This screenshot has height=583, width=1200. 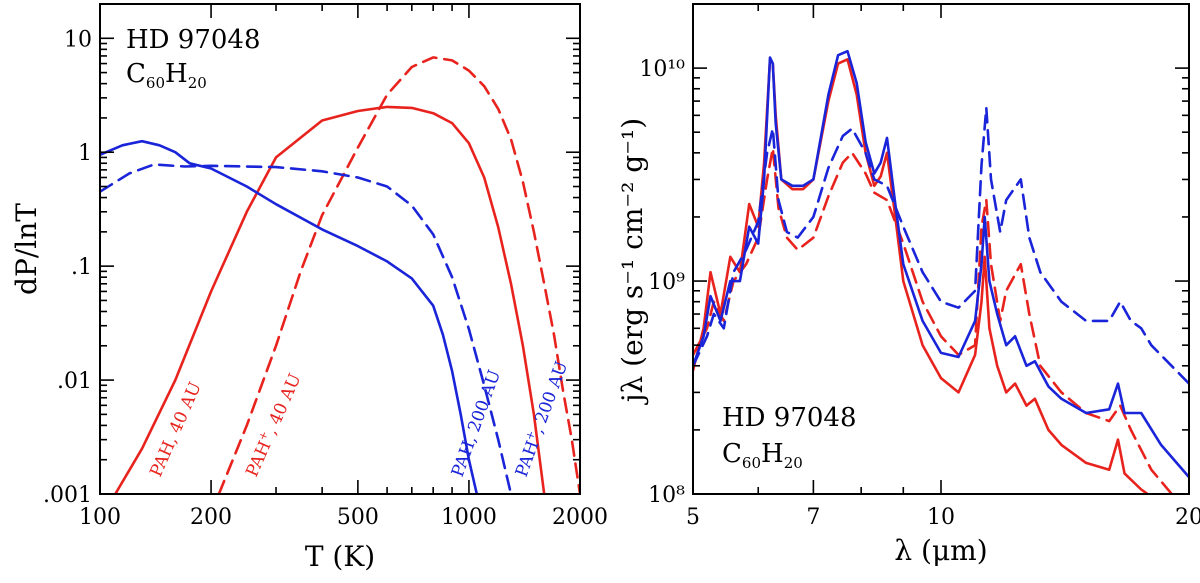 What do you see at coordinates (789, 418) in the screenshot?
I see `right-annotation-star: HD 97048` at bounding box center [789, 418].